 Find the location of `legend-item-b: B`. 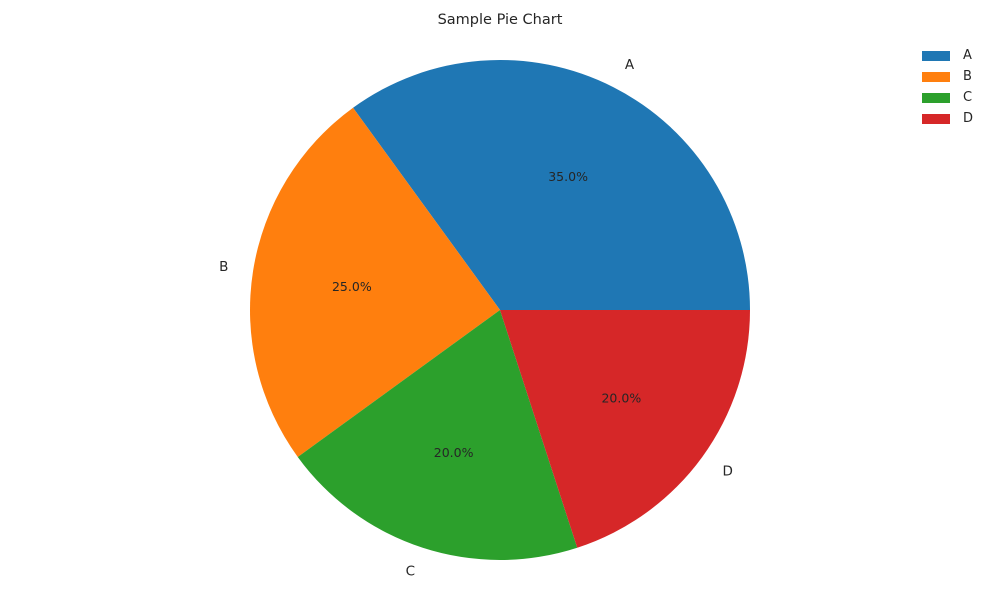

legend-item-b: B is located at coordinates (947, 76).